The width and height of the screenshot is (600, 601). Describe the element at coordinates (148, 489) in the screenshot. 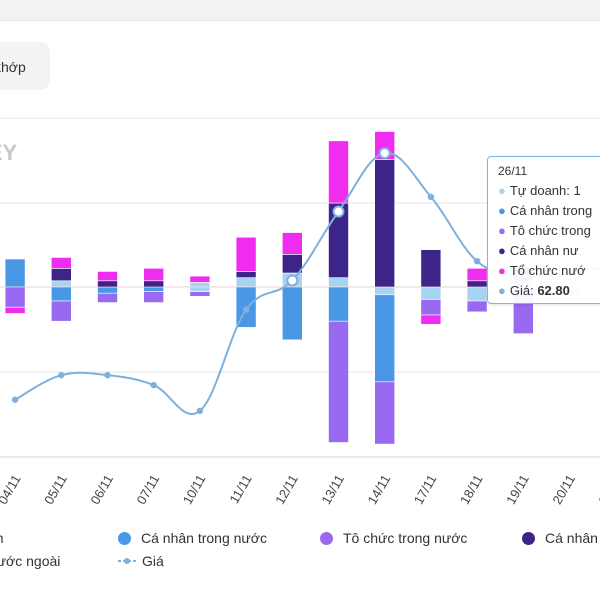

I see `x-tick-label: 07/11` at that location.